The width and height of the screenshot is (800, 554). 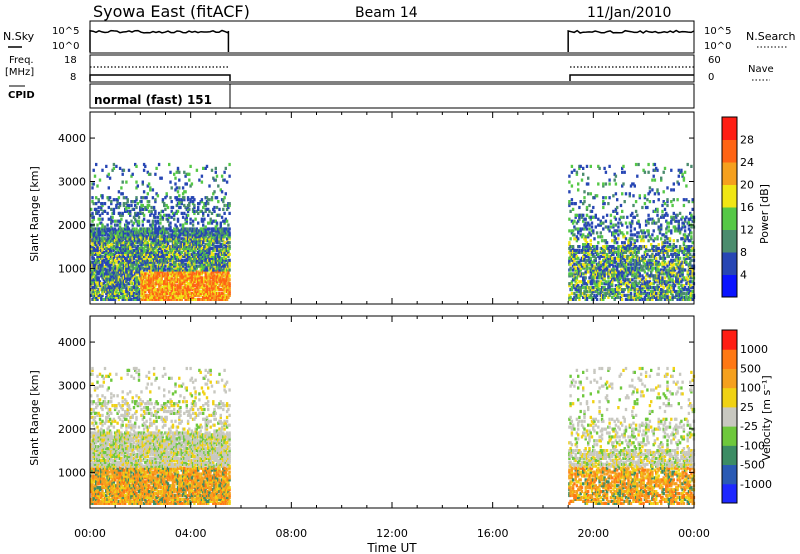 I want to click on station-title: Syowa East (fitACF), so click(x=171, y=11).